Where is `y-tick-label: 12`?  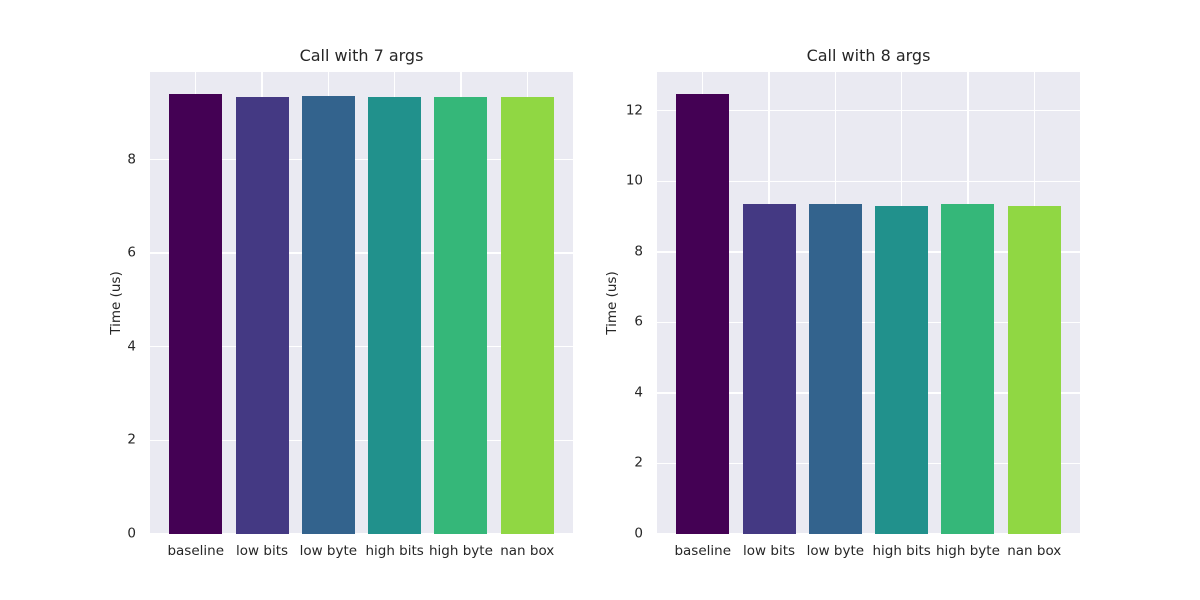
y-tick-label: 12 is located at coordinates (634, 110).